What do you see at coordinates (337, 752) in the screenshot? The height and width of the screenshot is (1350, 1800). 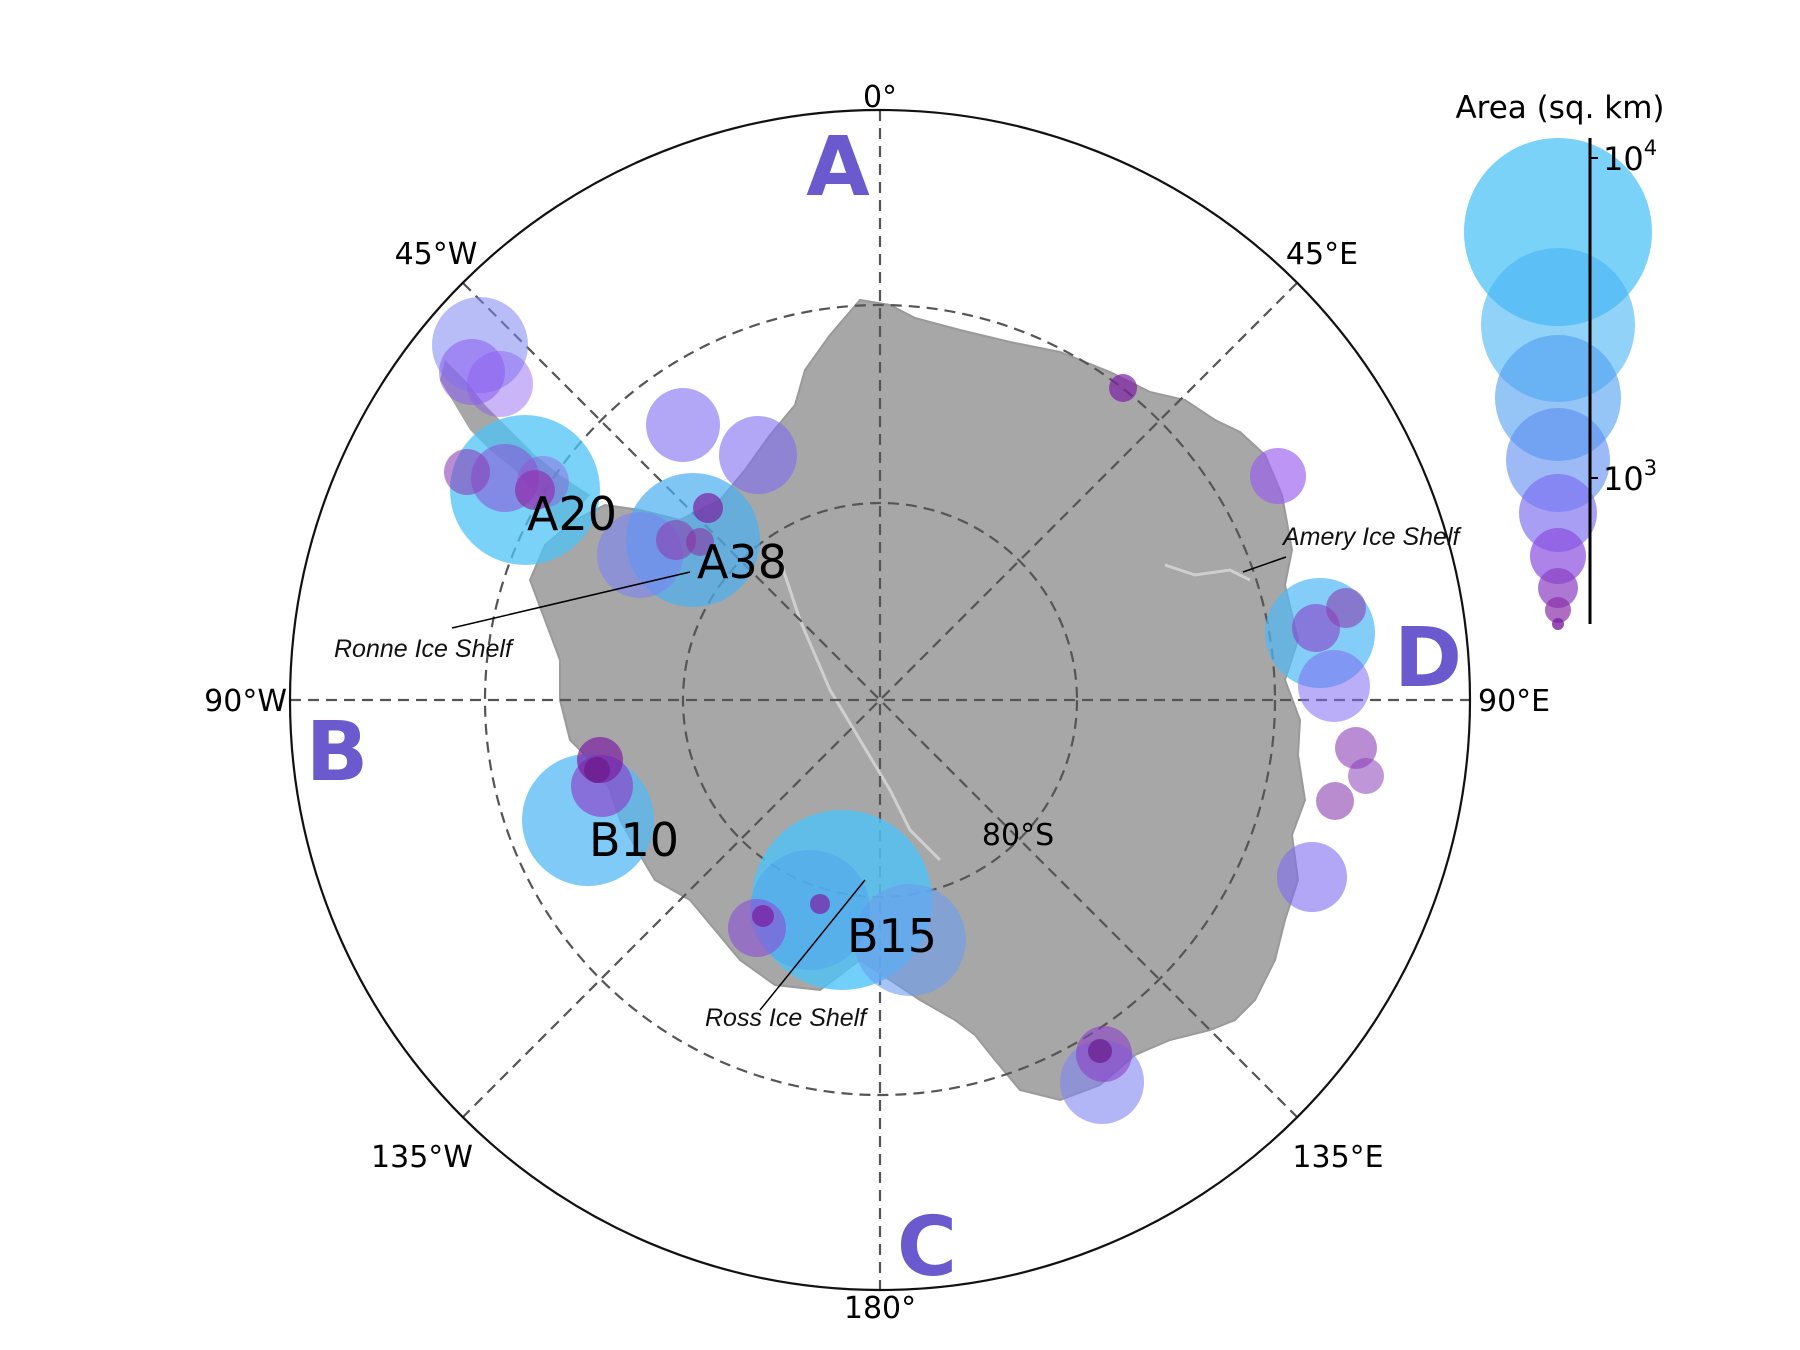 I see `sector-label-b: B` at bounding box center [337, 752].